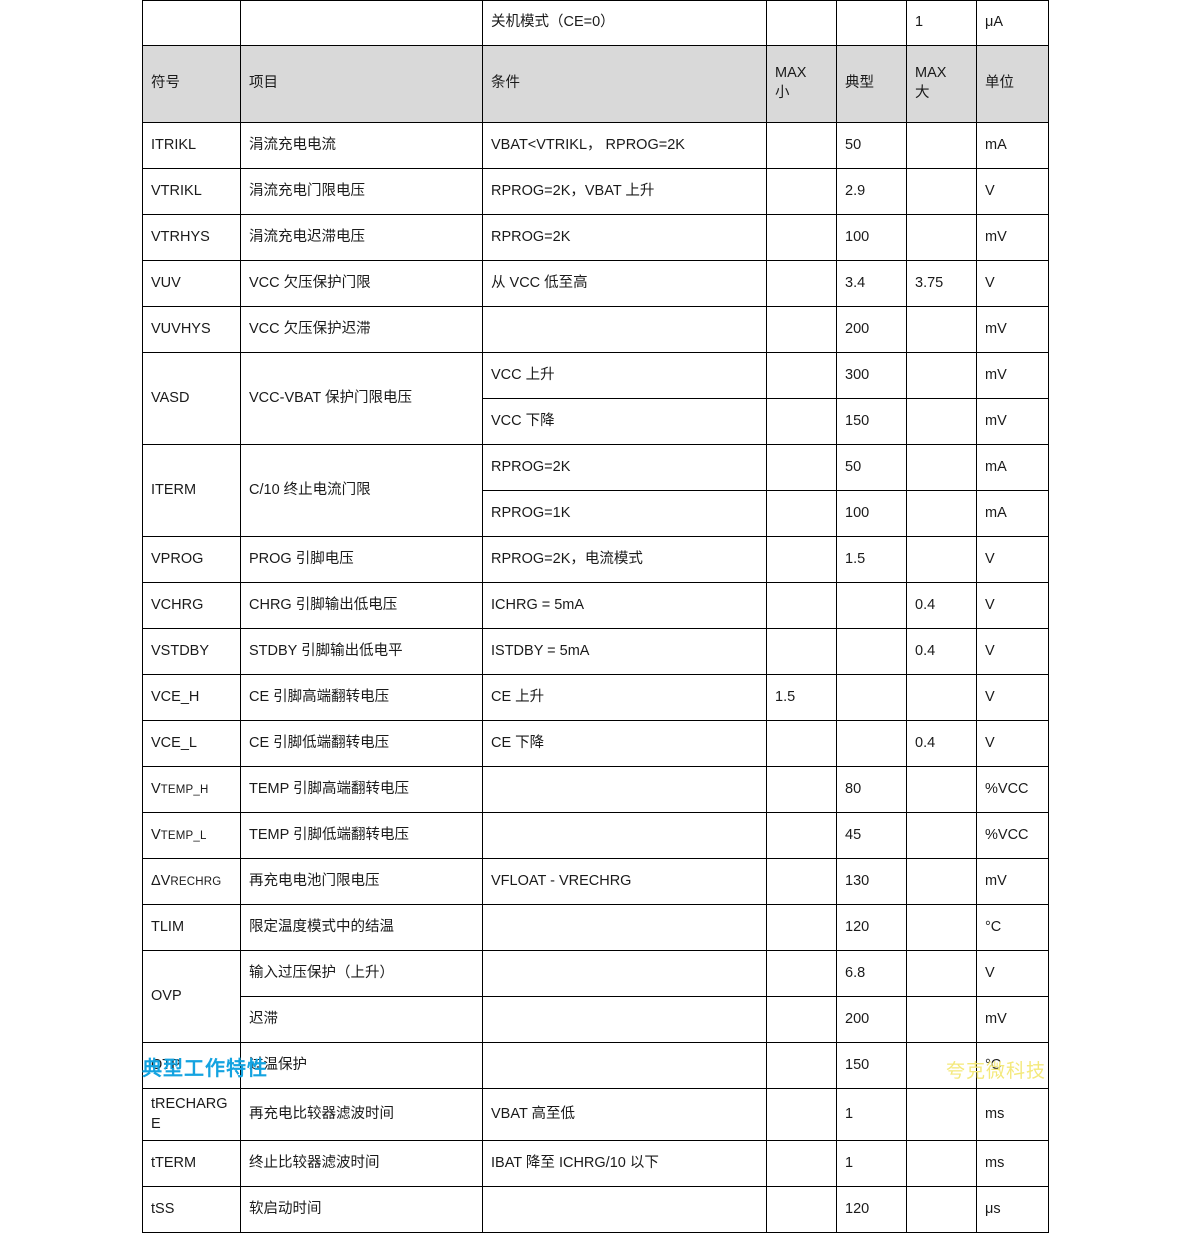 The width and height of the screenshot is (1190, 1233). What do you see at coordinates (191, 23) in the screenshot?
I see `cell-symbol` at bounding box center [191, 23].